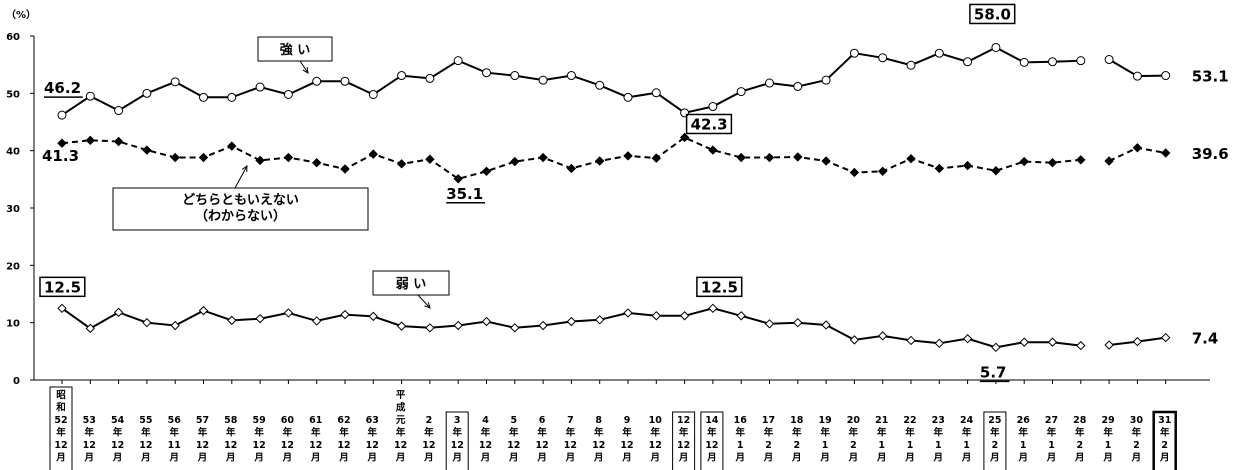  I want to click on x-tick-label: 23, so click(938, 420).